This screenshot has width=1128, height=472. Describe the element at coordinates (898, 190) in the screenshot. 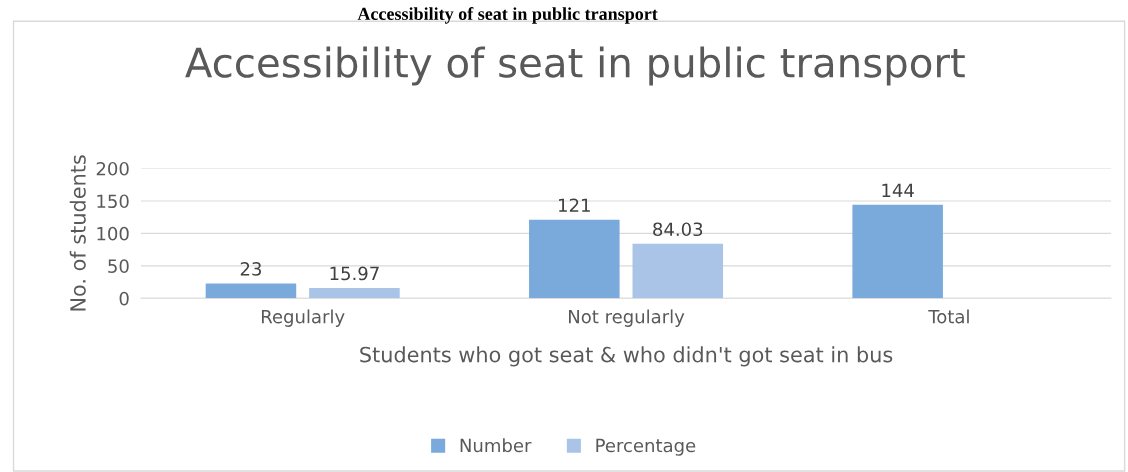

I see `data-label: 144` at that location.